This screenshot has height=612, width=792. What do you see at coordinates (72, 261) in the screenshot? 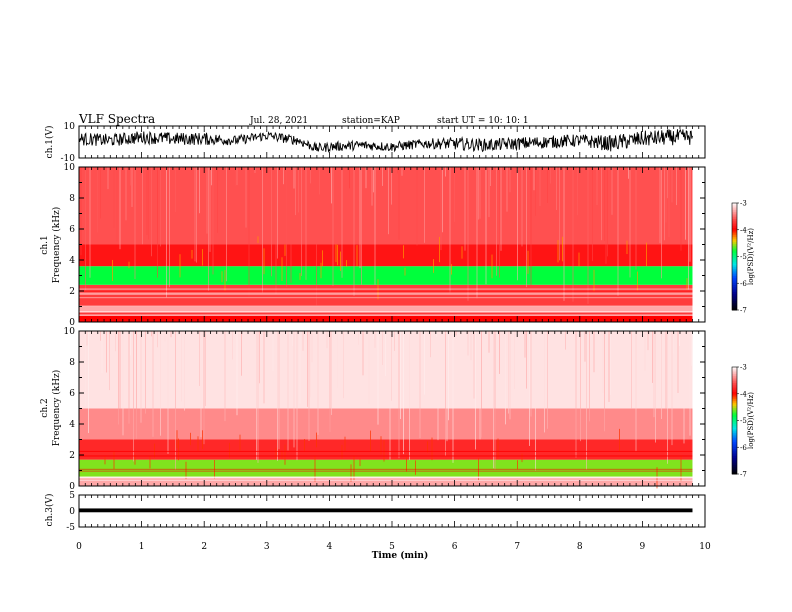
I see `ch1-spectrogram-ytick-label: 4` at bounding box center [72, 261].